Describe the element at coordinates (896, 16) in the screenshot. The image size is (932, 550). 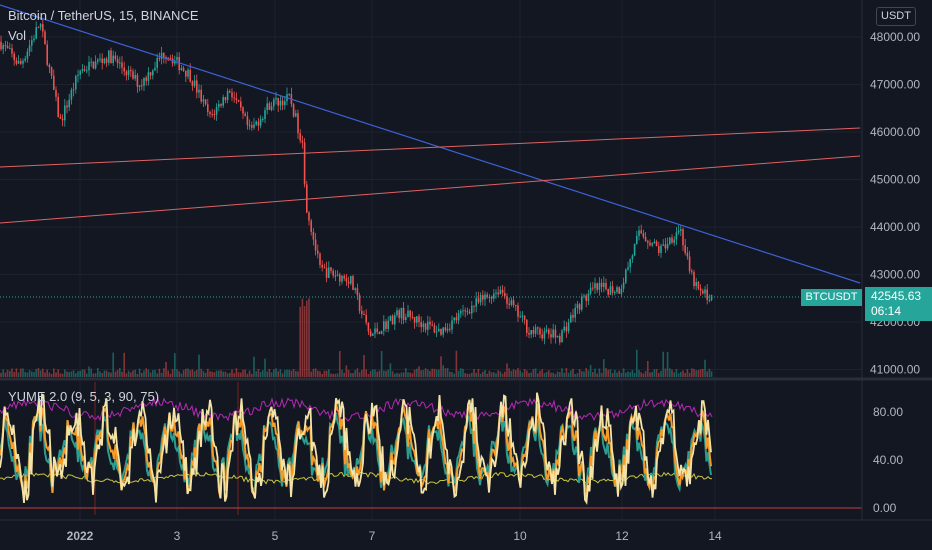
I see `currency-button: USDT` at that location.